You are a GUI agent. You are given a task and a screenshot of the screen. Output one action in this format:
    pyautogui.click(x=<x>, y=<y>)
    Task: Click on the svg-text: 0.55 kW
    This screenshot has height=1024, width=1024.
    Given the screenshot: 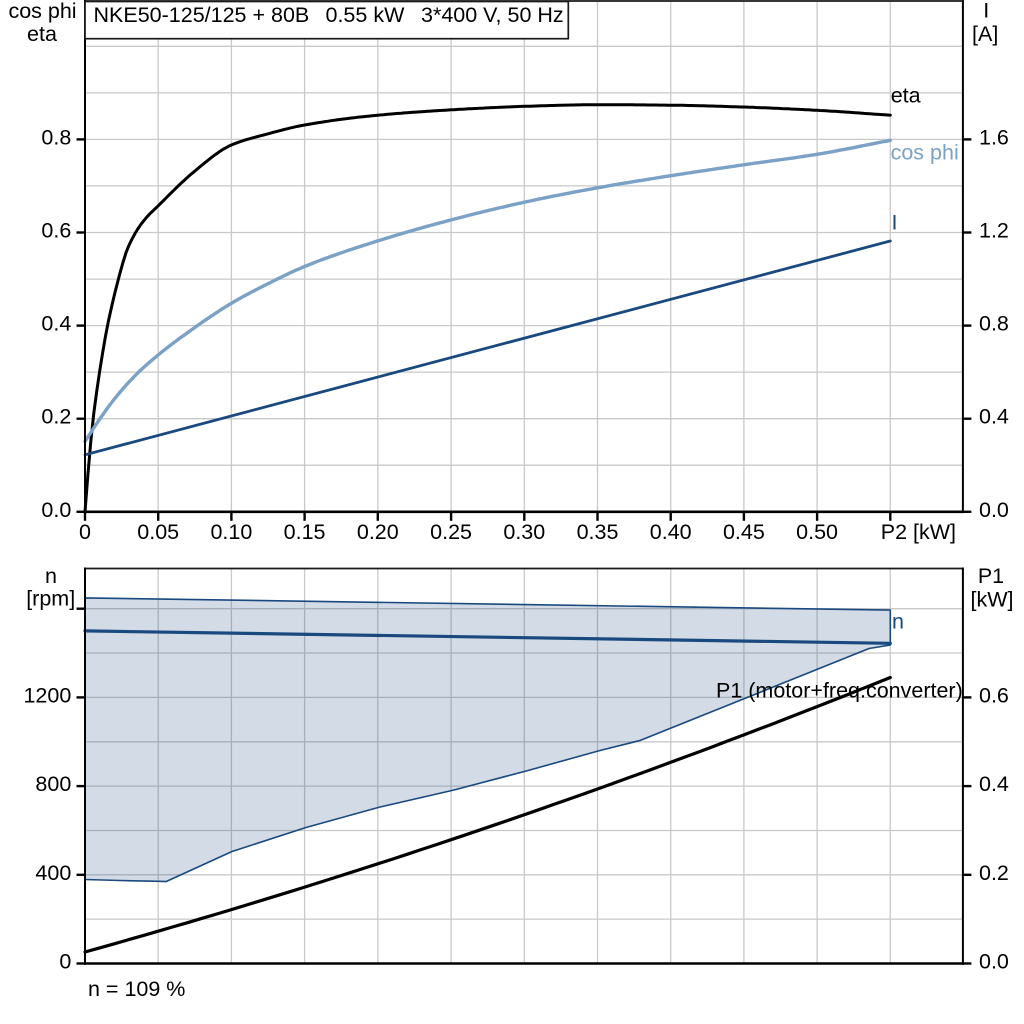 What is the action you would take?
    pyautogui.click(x=366, y=15)
    